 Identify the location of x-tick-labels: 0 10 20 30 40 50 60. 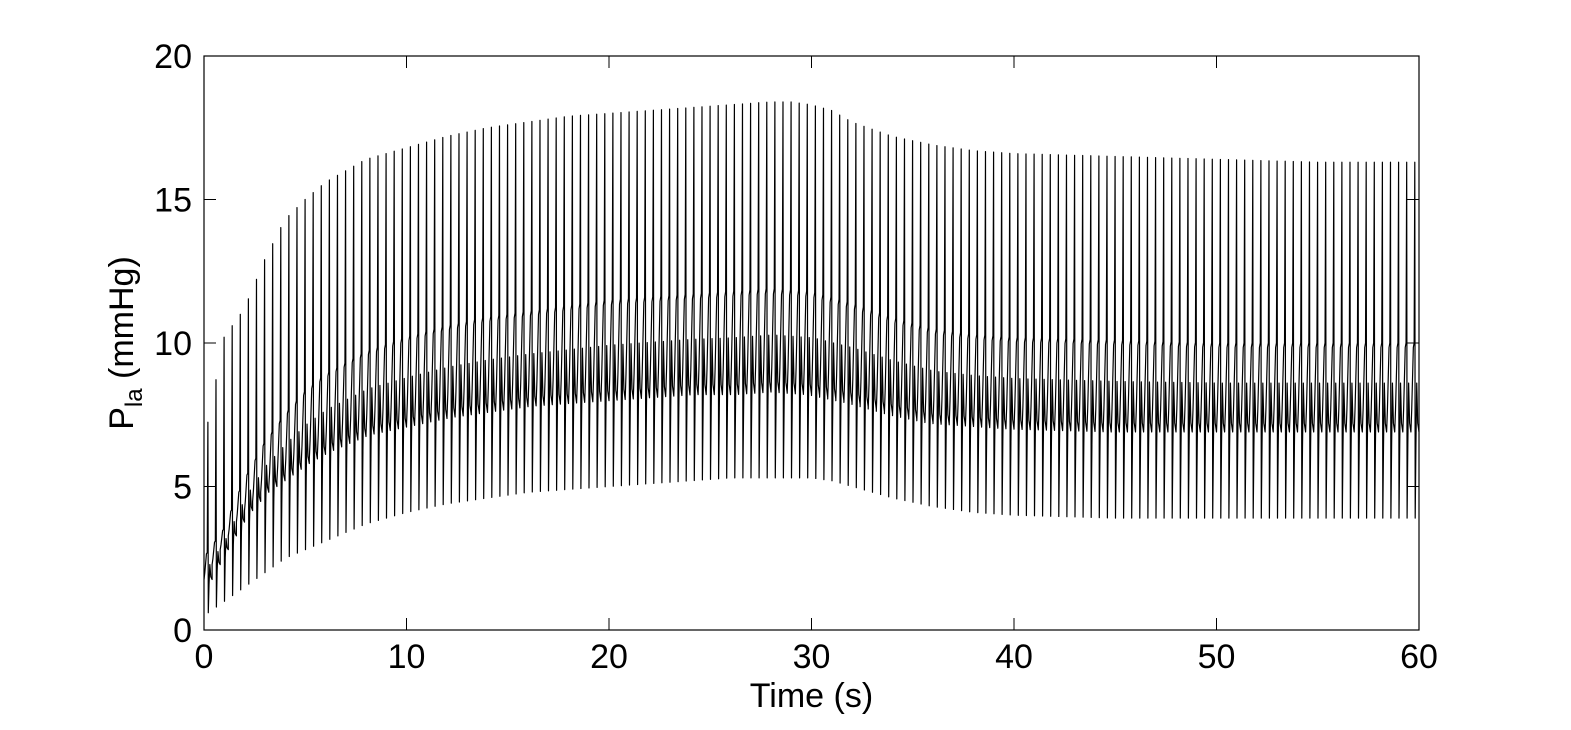
(816, 657).